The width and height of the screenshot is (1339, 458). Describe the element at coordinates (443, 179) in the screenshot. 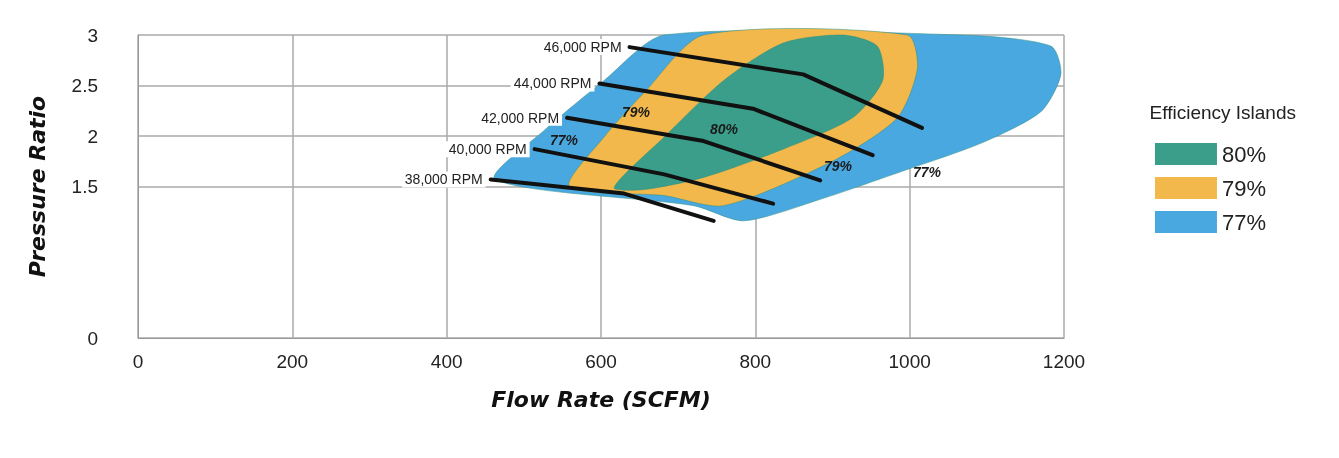

I see `series-label: 38,000 RPM` at that location.